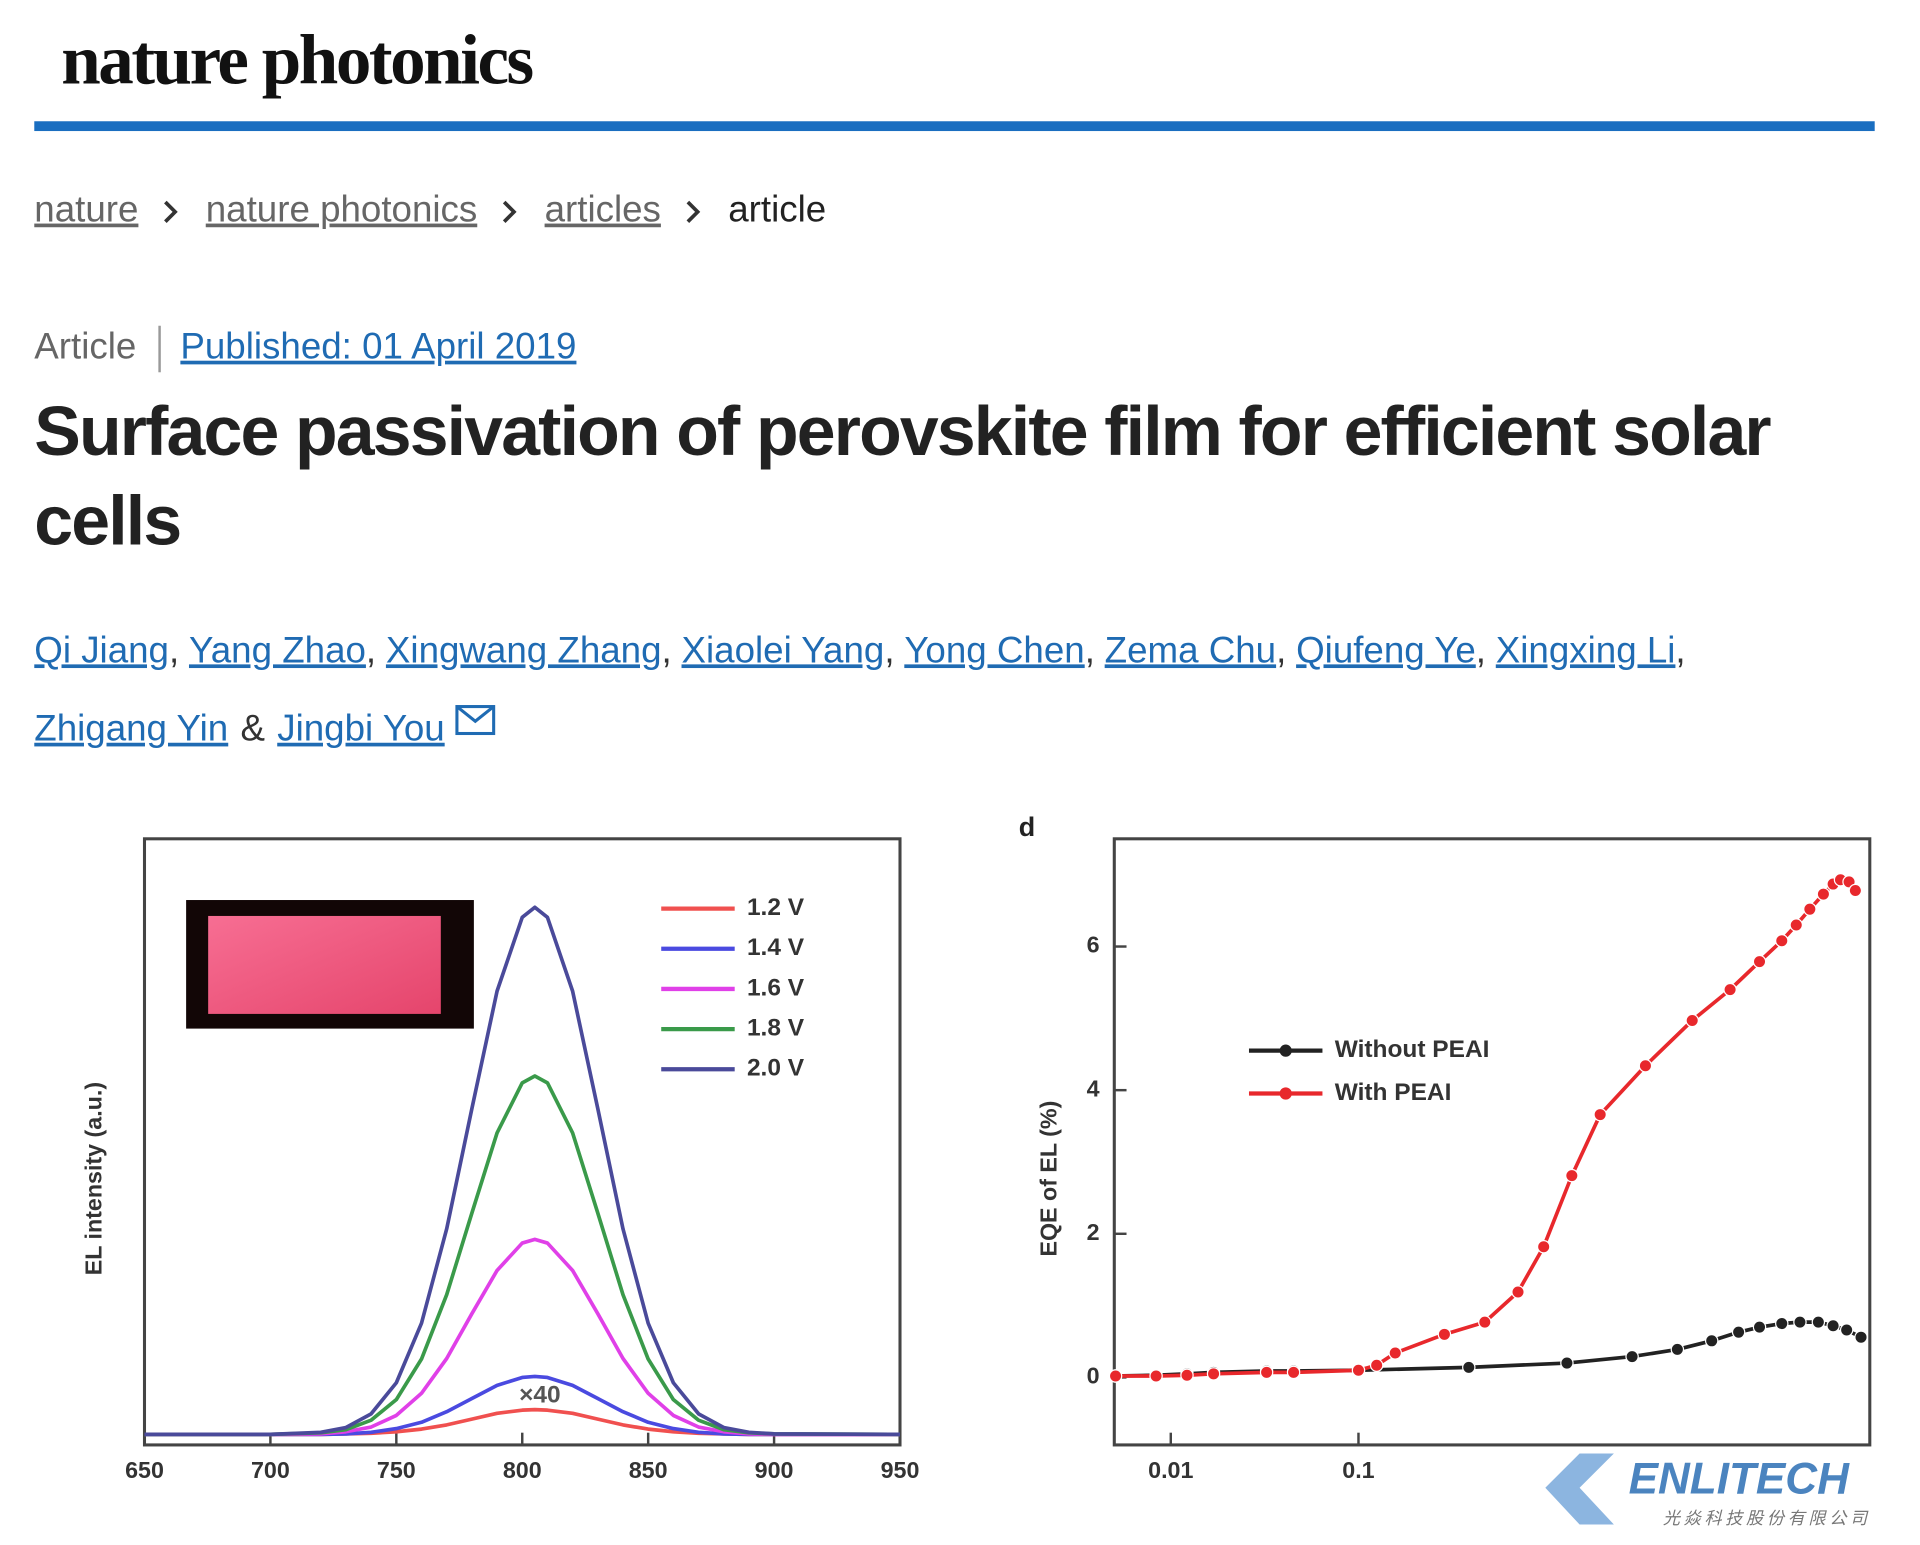 The image size is (1920, 1545). Describe the element at coordinates (1767, 1518) in the screenshot. I see `watermark-company: 光焱科技股份有限公司` at that location.